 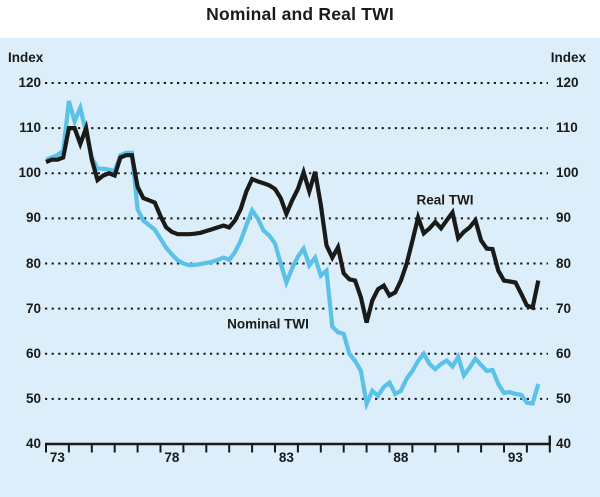 What do you see at coordinates (286, 457) in the screenshot?
I see `x-tick-label-83: 83` at bounding box center [286, 457].